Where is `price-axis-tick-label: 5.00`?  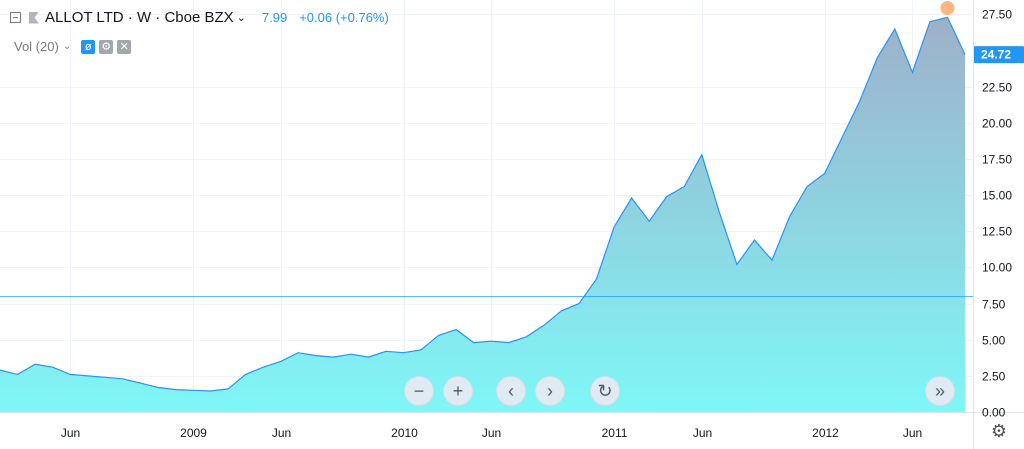
price-axis-tick-label: 5.00 is located at coordinates (994, 341).